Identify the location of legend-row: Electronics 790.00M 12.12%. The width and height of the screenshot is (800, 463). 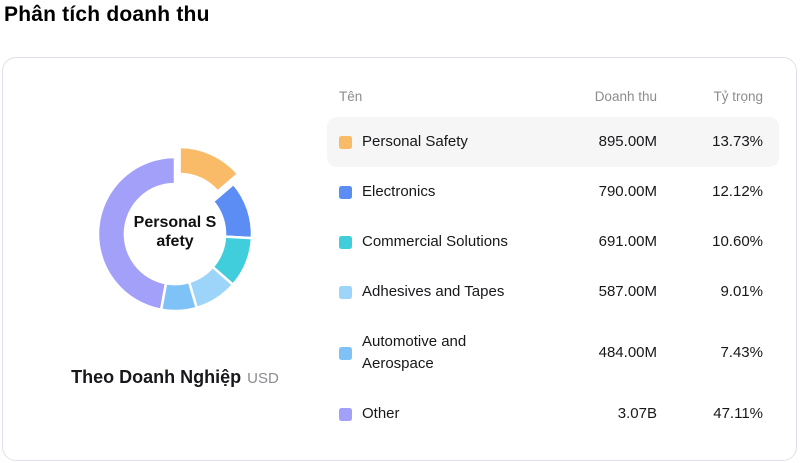
(553, 192).